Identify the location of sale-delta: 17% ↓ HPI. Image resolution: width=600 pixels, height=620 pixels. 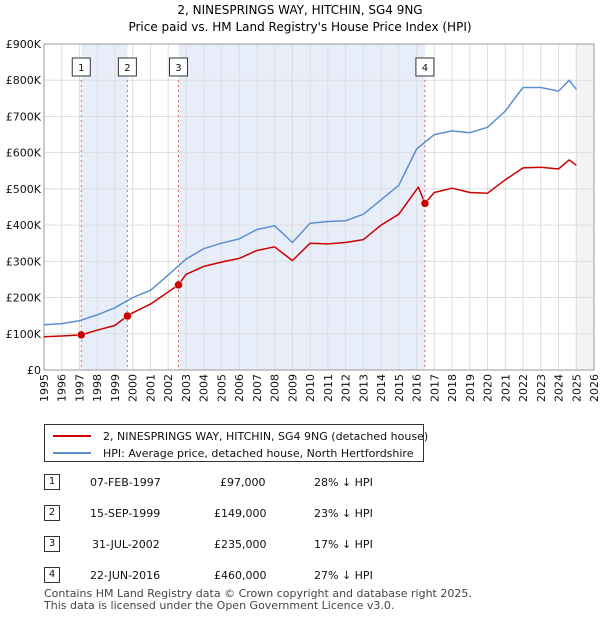
(343, 544).